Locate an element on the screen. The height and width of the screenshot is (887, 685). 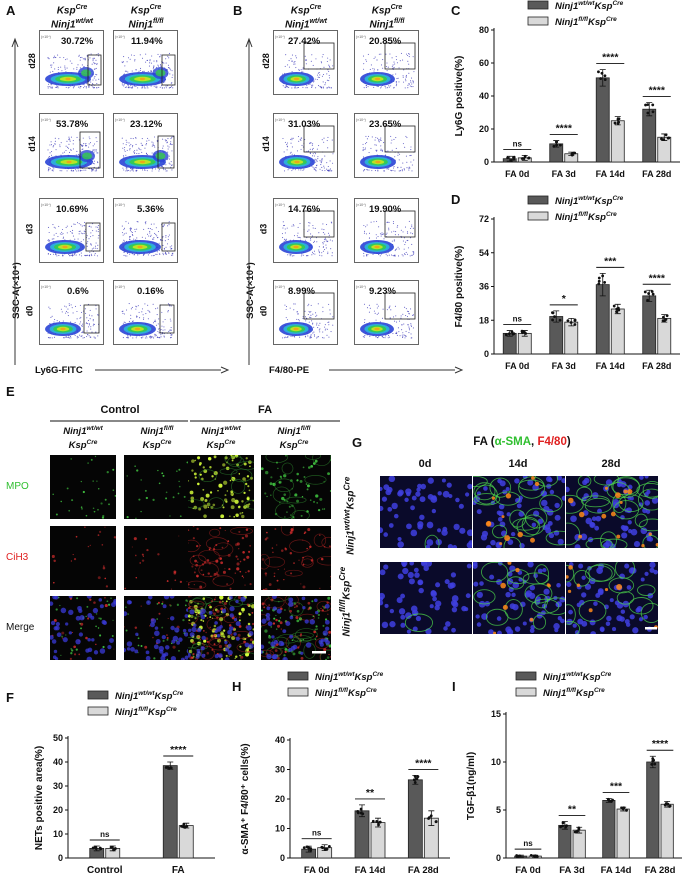
title-prefix: FA ( is located at coordinates (484, 442).